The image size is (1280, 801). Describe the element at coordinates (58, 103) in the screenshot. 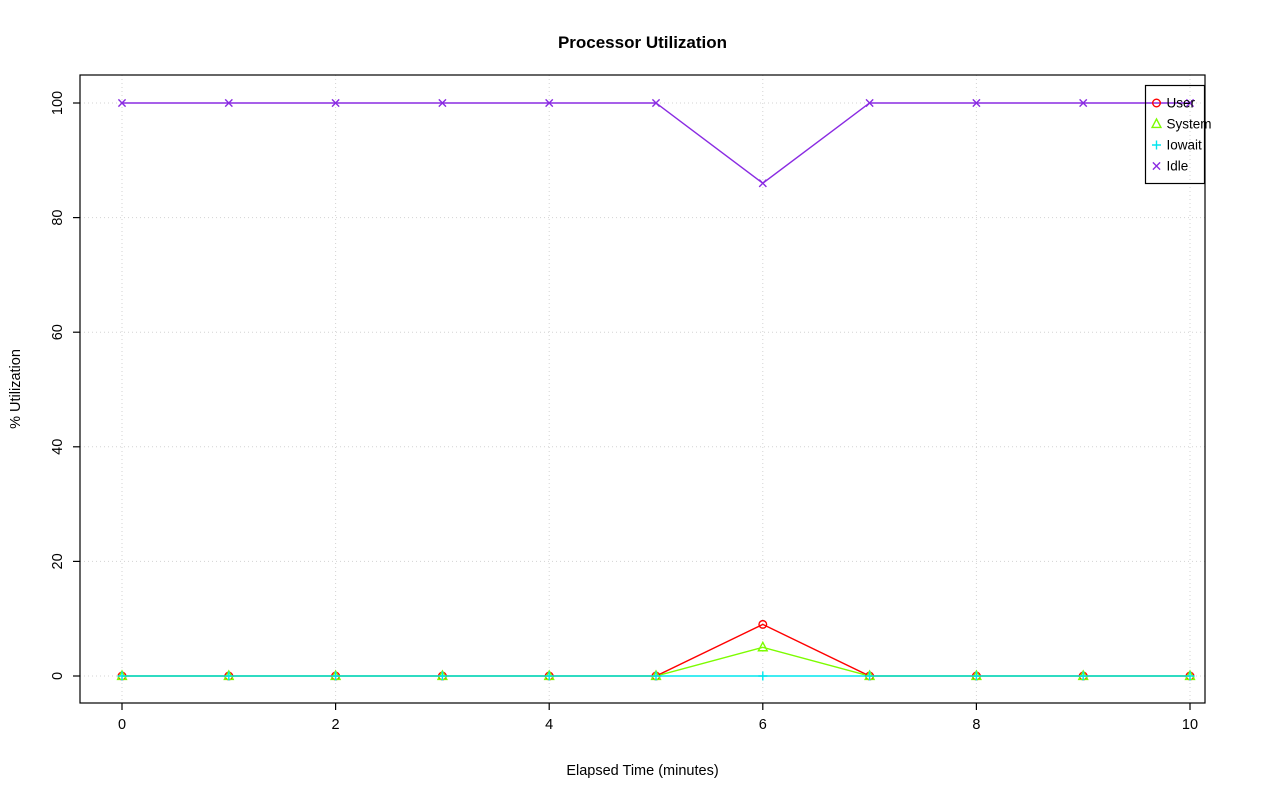

I see `svg-text: 100` at that location.